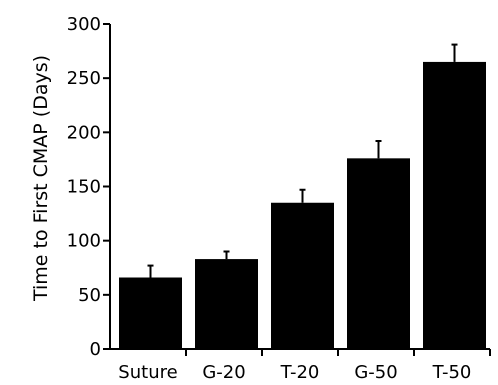  Describe the element at coordinates (84, 241) in the screenshot. I see `y-tick-label: 100` at that location.